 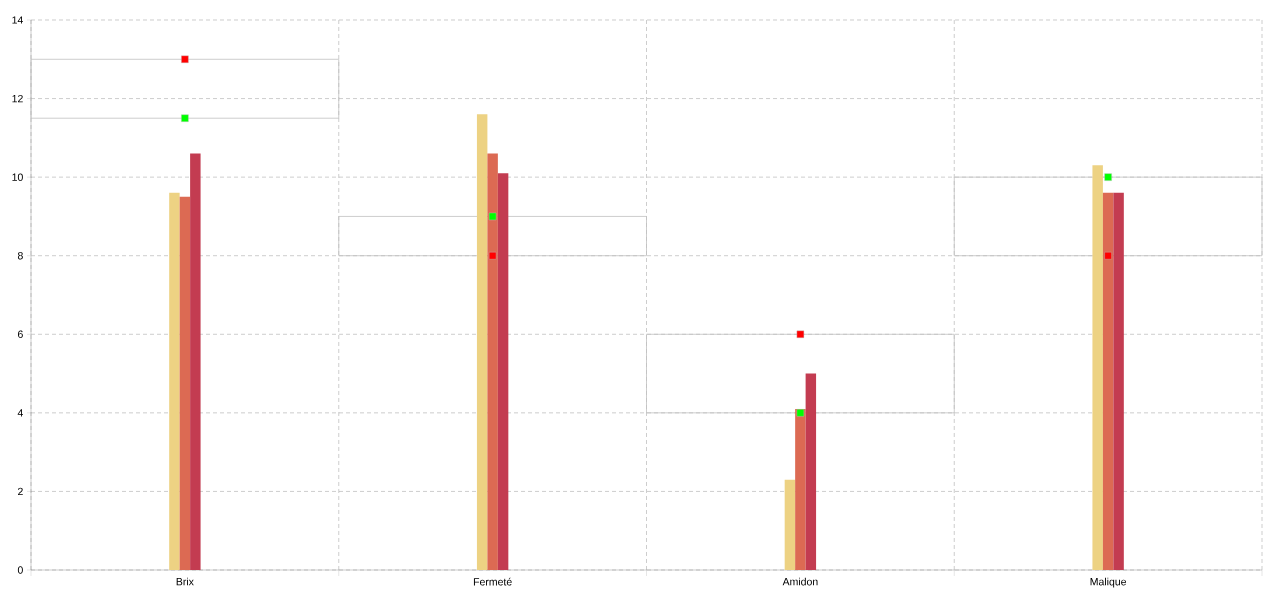 I want to click on y-tick-label: 8, so click(x=20, y=256).